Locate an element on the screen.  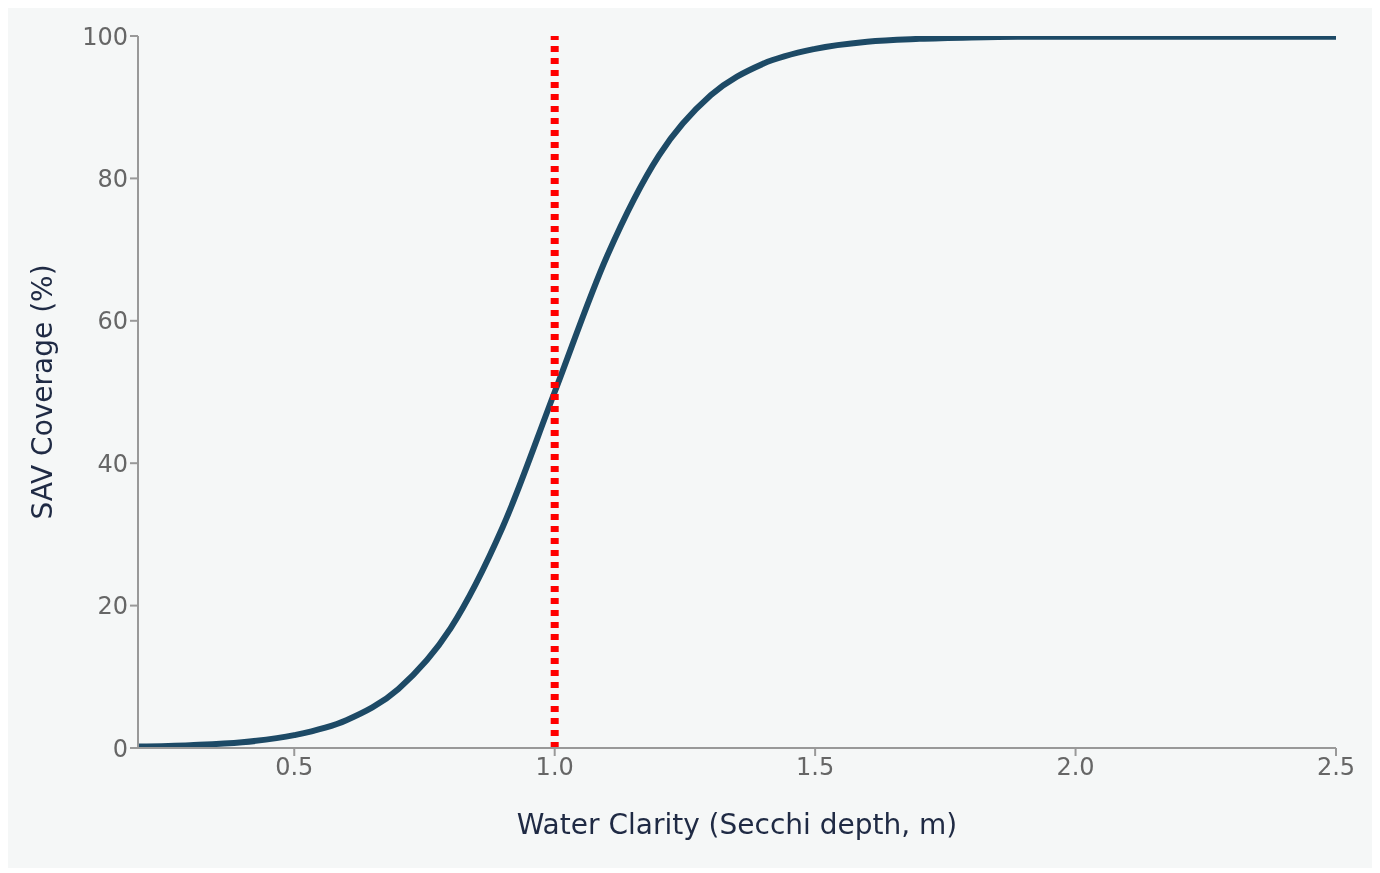
y-axis-title: SAV Coverage (%) is located at coordinates (42, 392).